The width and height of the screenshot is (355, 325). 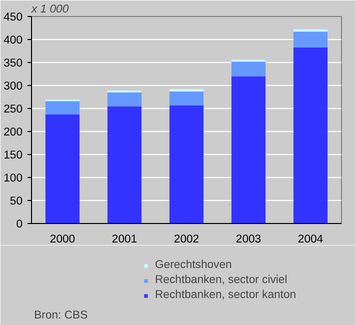 I want to click on x-tick-label: 2000, so click(x=63, y=240).